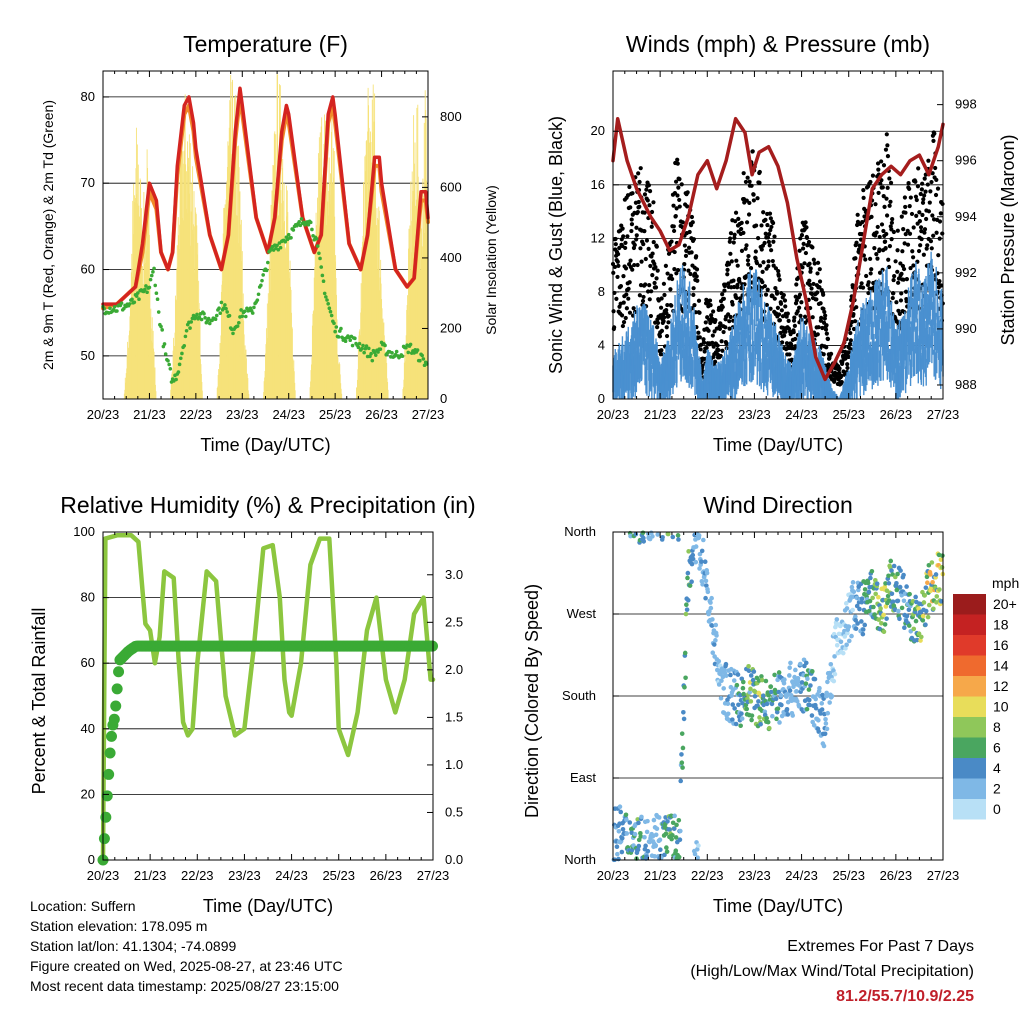 The width and height of the screenshot is (1024, 1024). Describe the element at coordinates (778, 249) in the screenshot. I see `pressure-line` at that location.